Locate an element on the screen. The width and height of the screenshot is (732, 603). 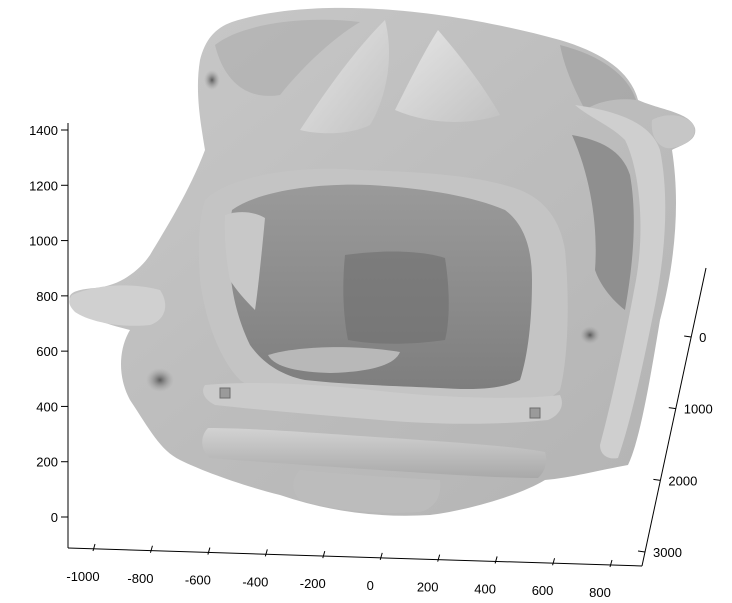
surface-cavity-block is located at coordinates (396, 297).